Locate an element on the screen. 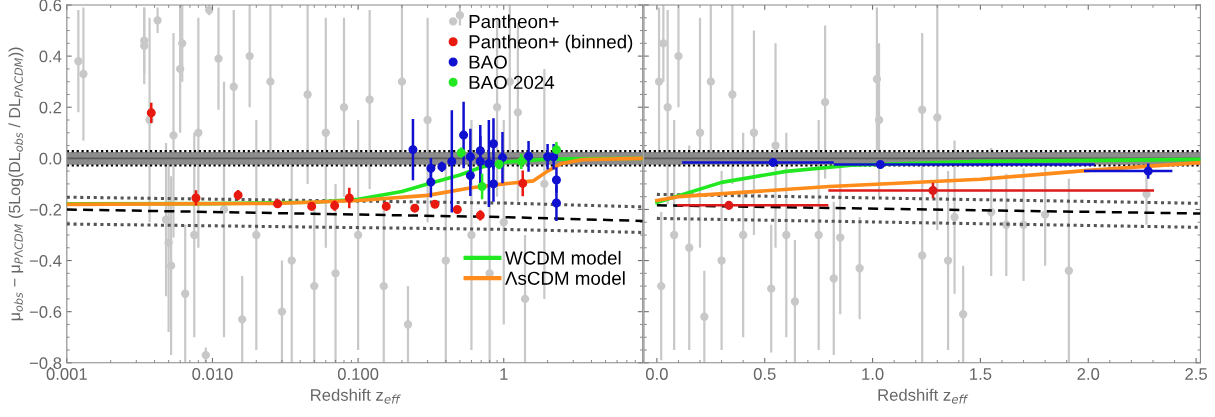  x-tick-label: 0.010 is located at coordinates (212, 374).